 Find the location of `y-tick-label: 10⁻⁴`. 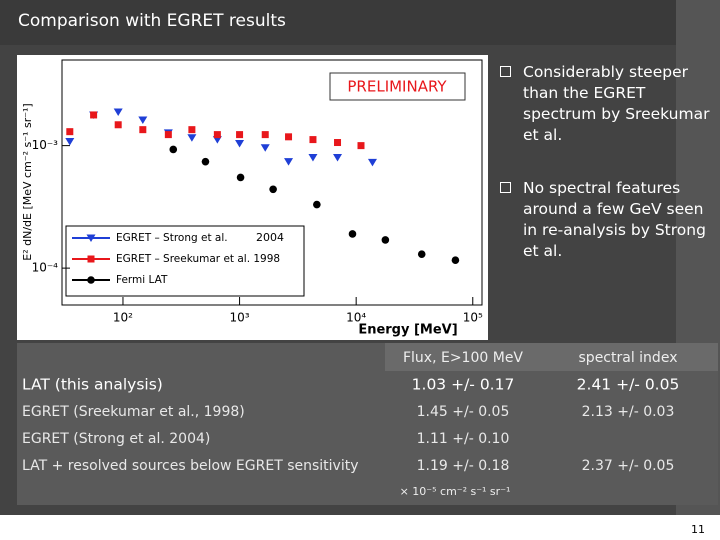

y-tick-label: 10⁻⁴ is located at coordinates (45, 268).